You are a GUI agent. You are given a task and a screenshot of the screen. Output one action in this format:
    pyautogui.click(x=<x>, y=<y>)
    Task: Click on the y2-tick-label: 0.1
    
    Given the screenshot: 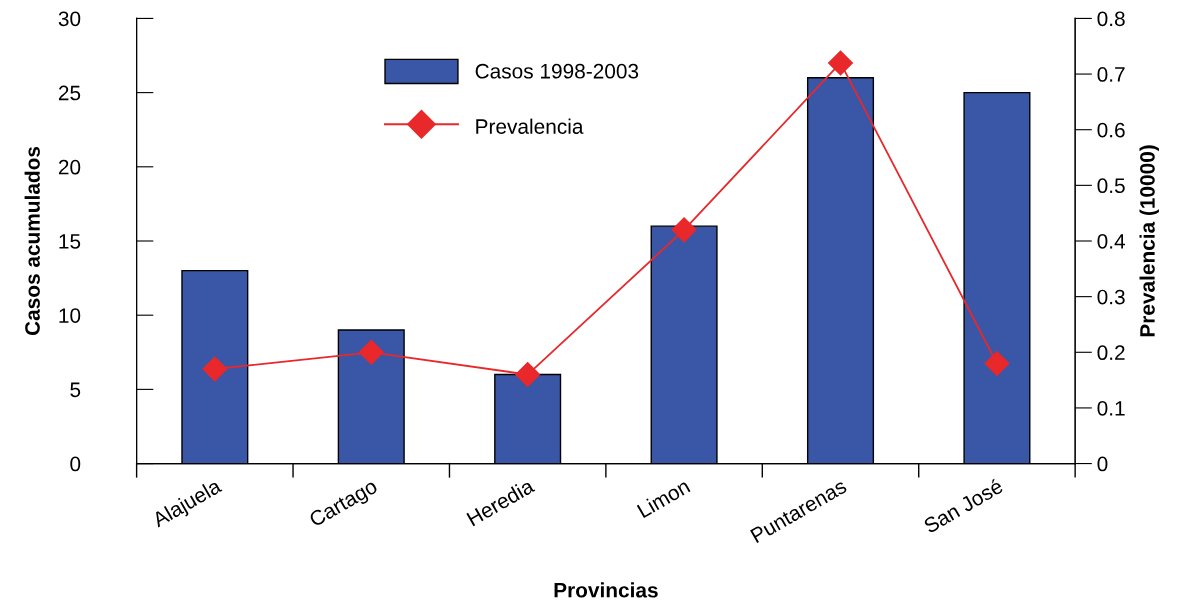 What is the action you would take?
    pyautogui.click(x=1111, y=408)
    